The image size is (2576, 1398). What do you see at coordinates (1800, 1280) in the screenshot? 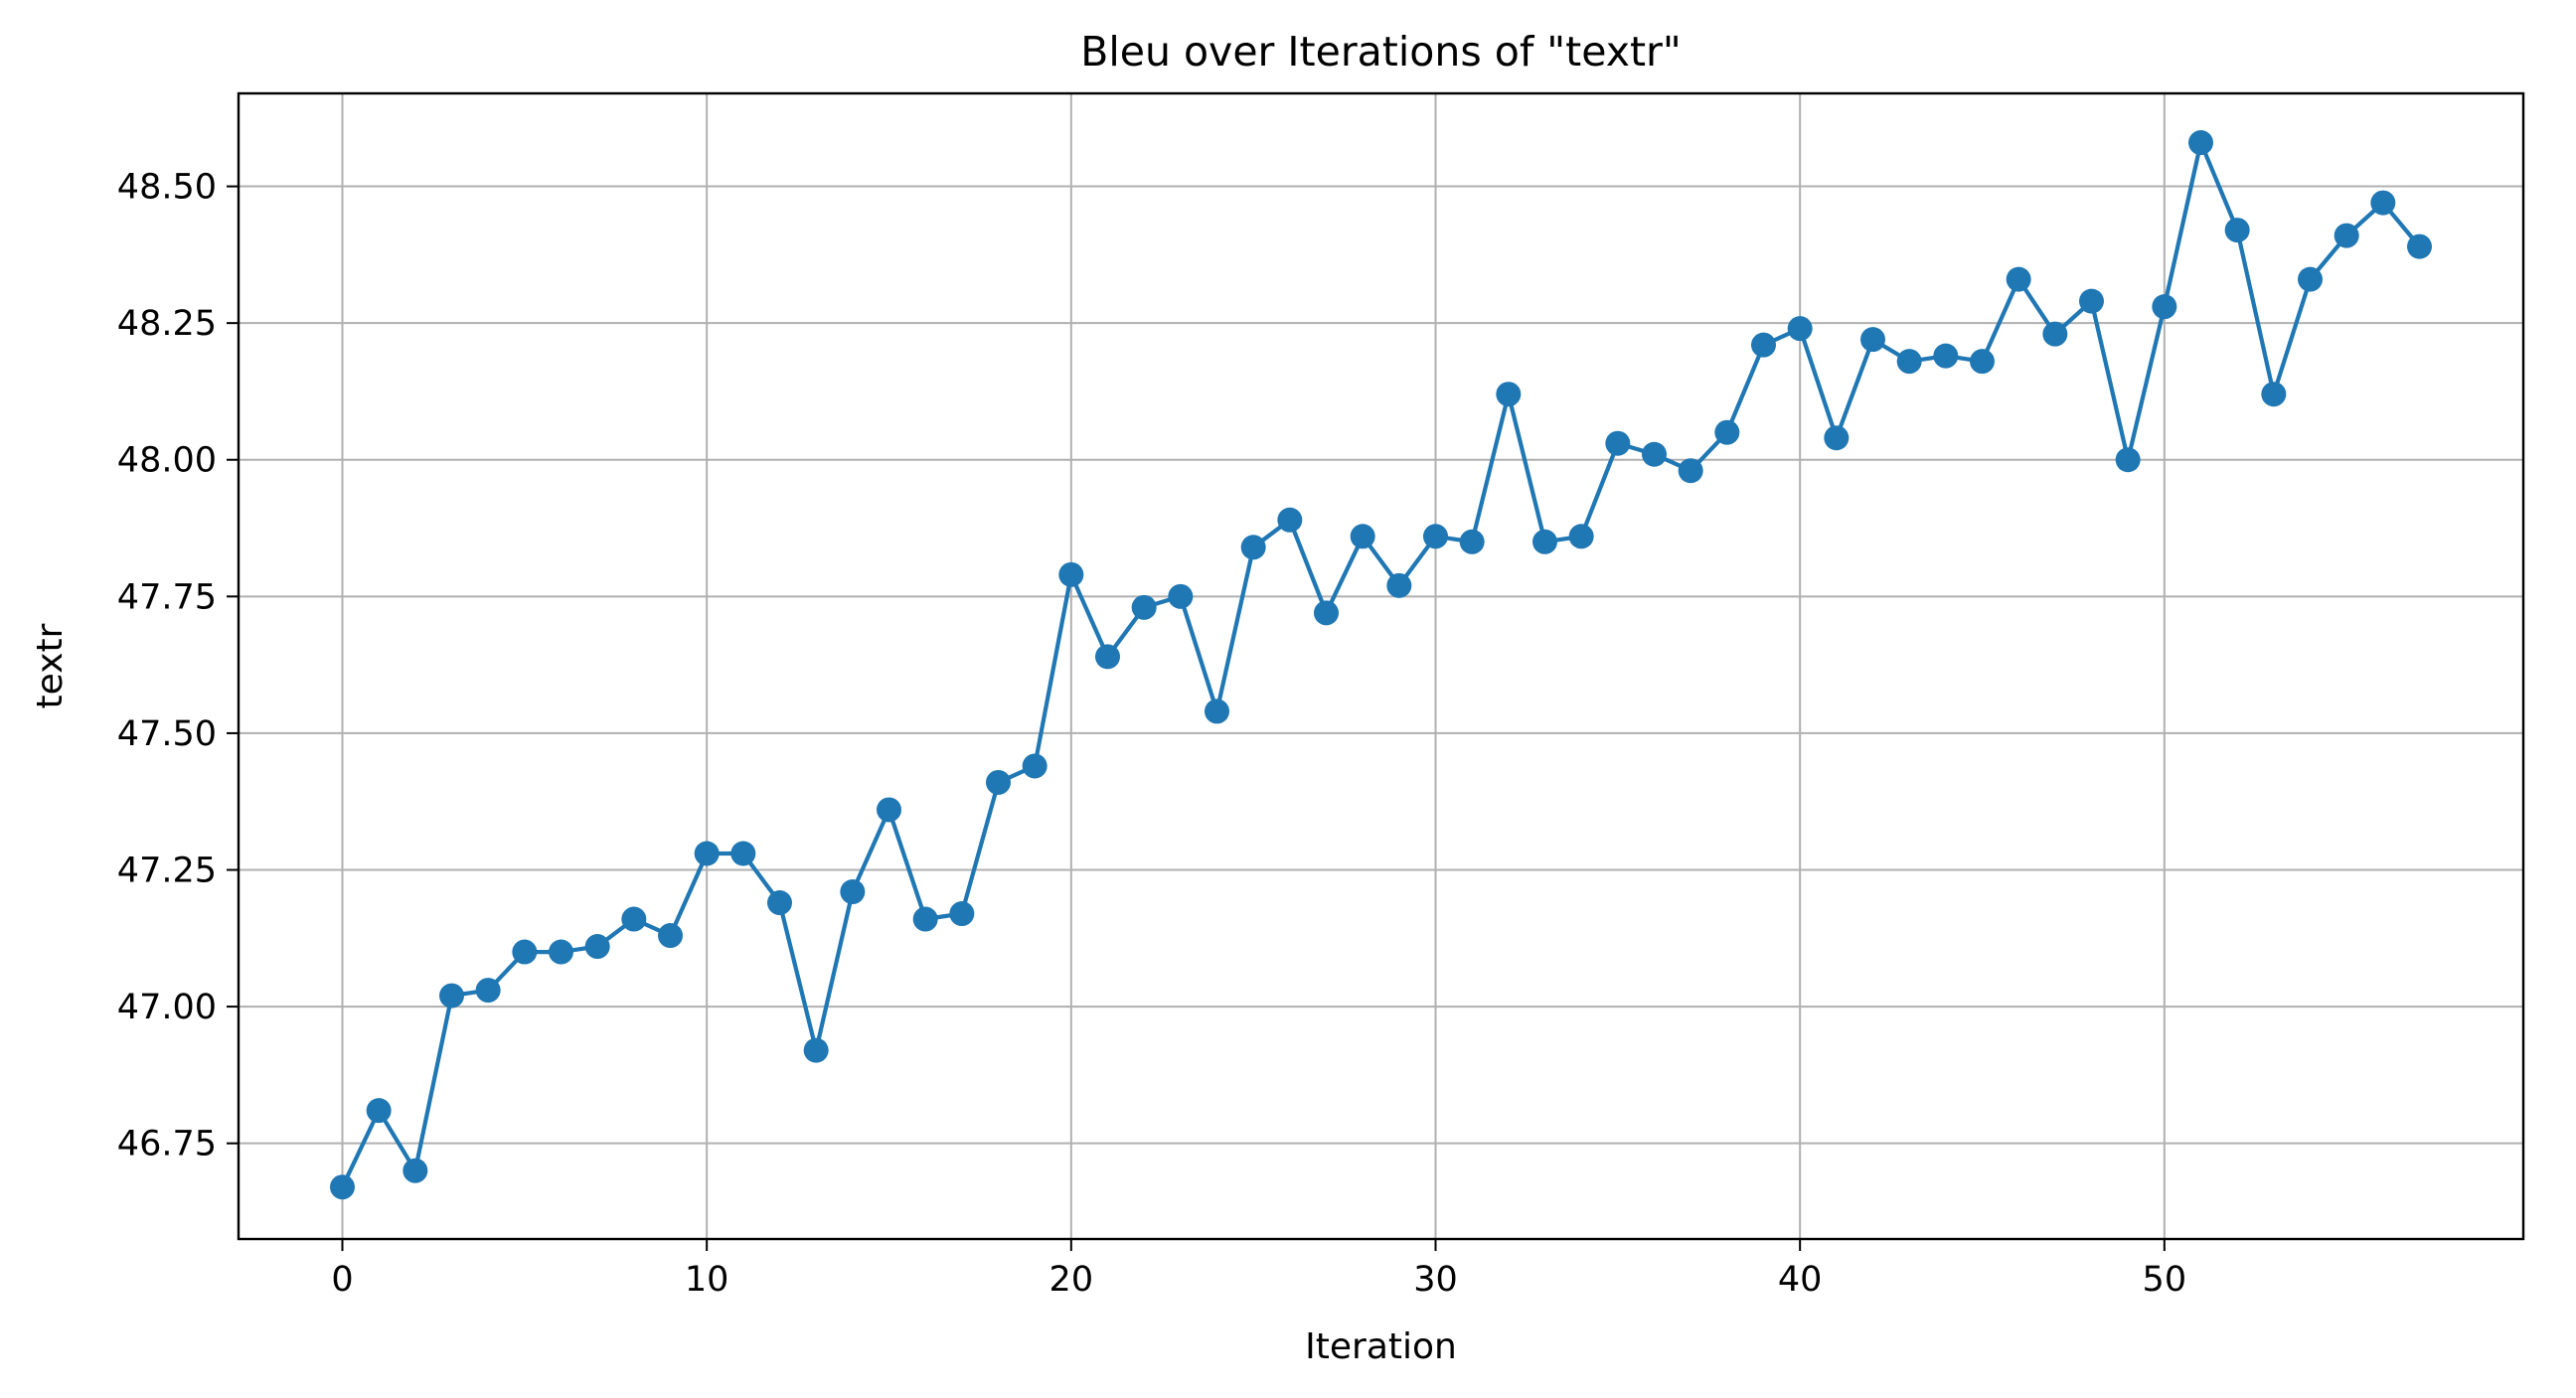
I see `x-tick-label: 40` at bounding box center [1800, 1280].